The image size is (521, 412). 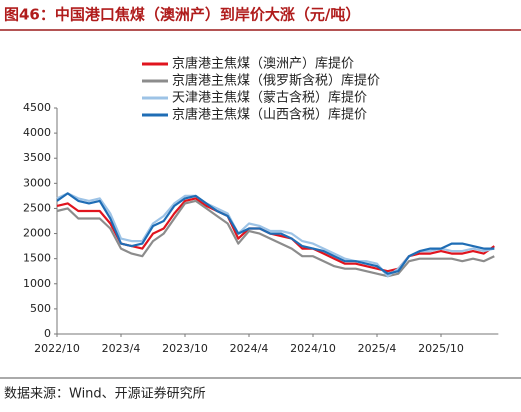 I want to click on x-tick-label: 2023/4, so click(x=121, y=348).